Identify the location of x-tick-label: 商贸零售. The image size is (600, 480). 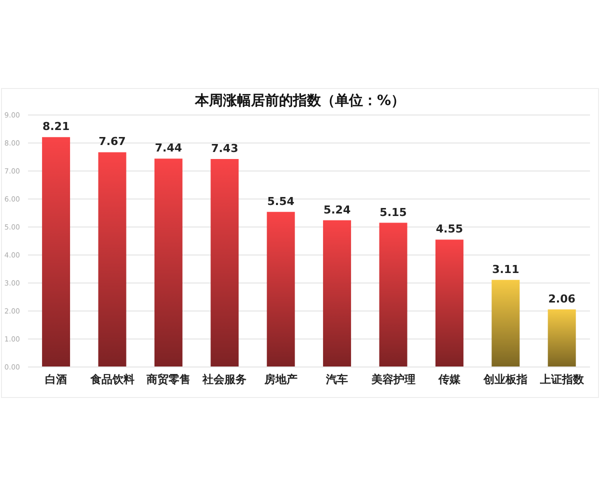
(168, 379).